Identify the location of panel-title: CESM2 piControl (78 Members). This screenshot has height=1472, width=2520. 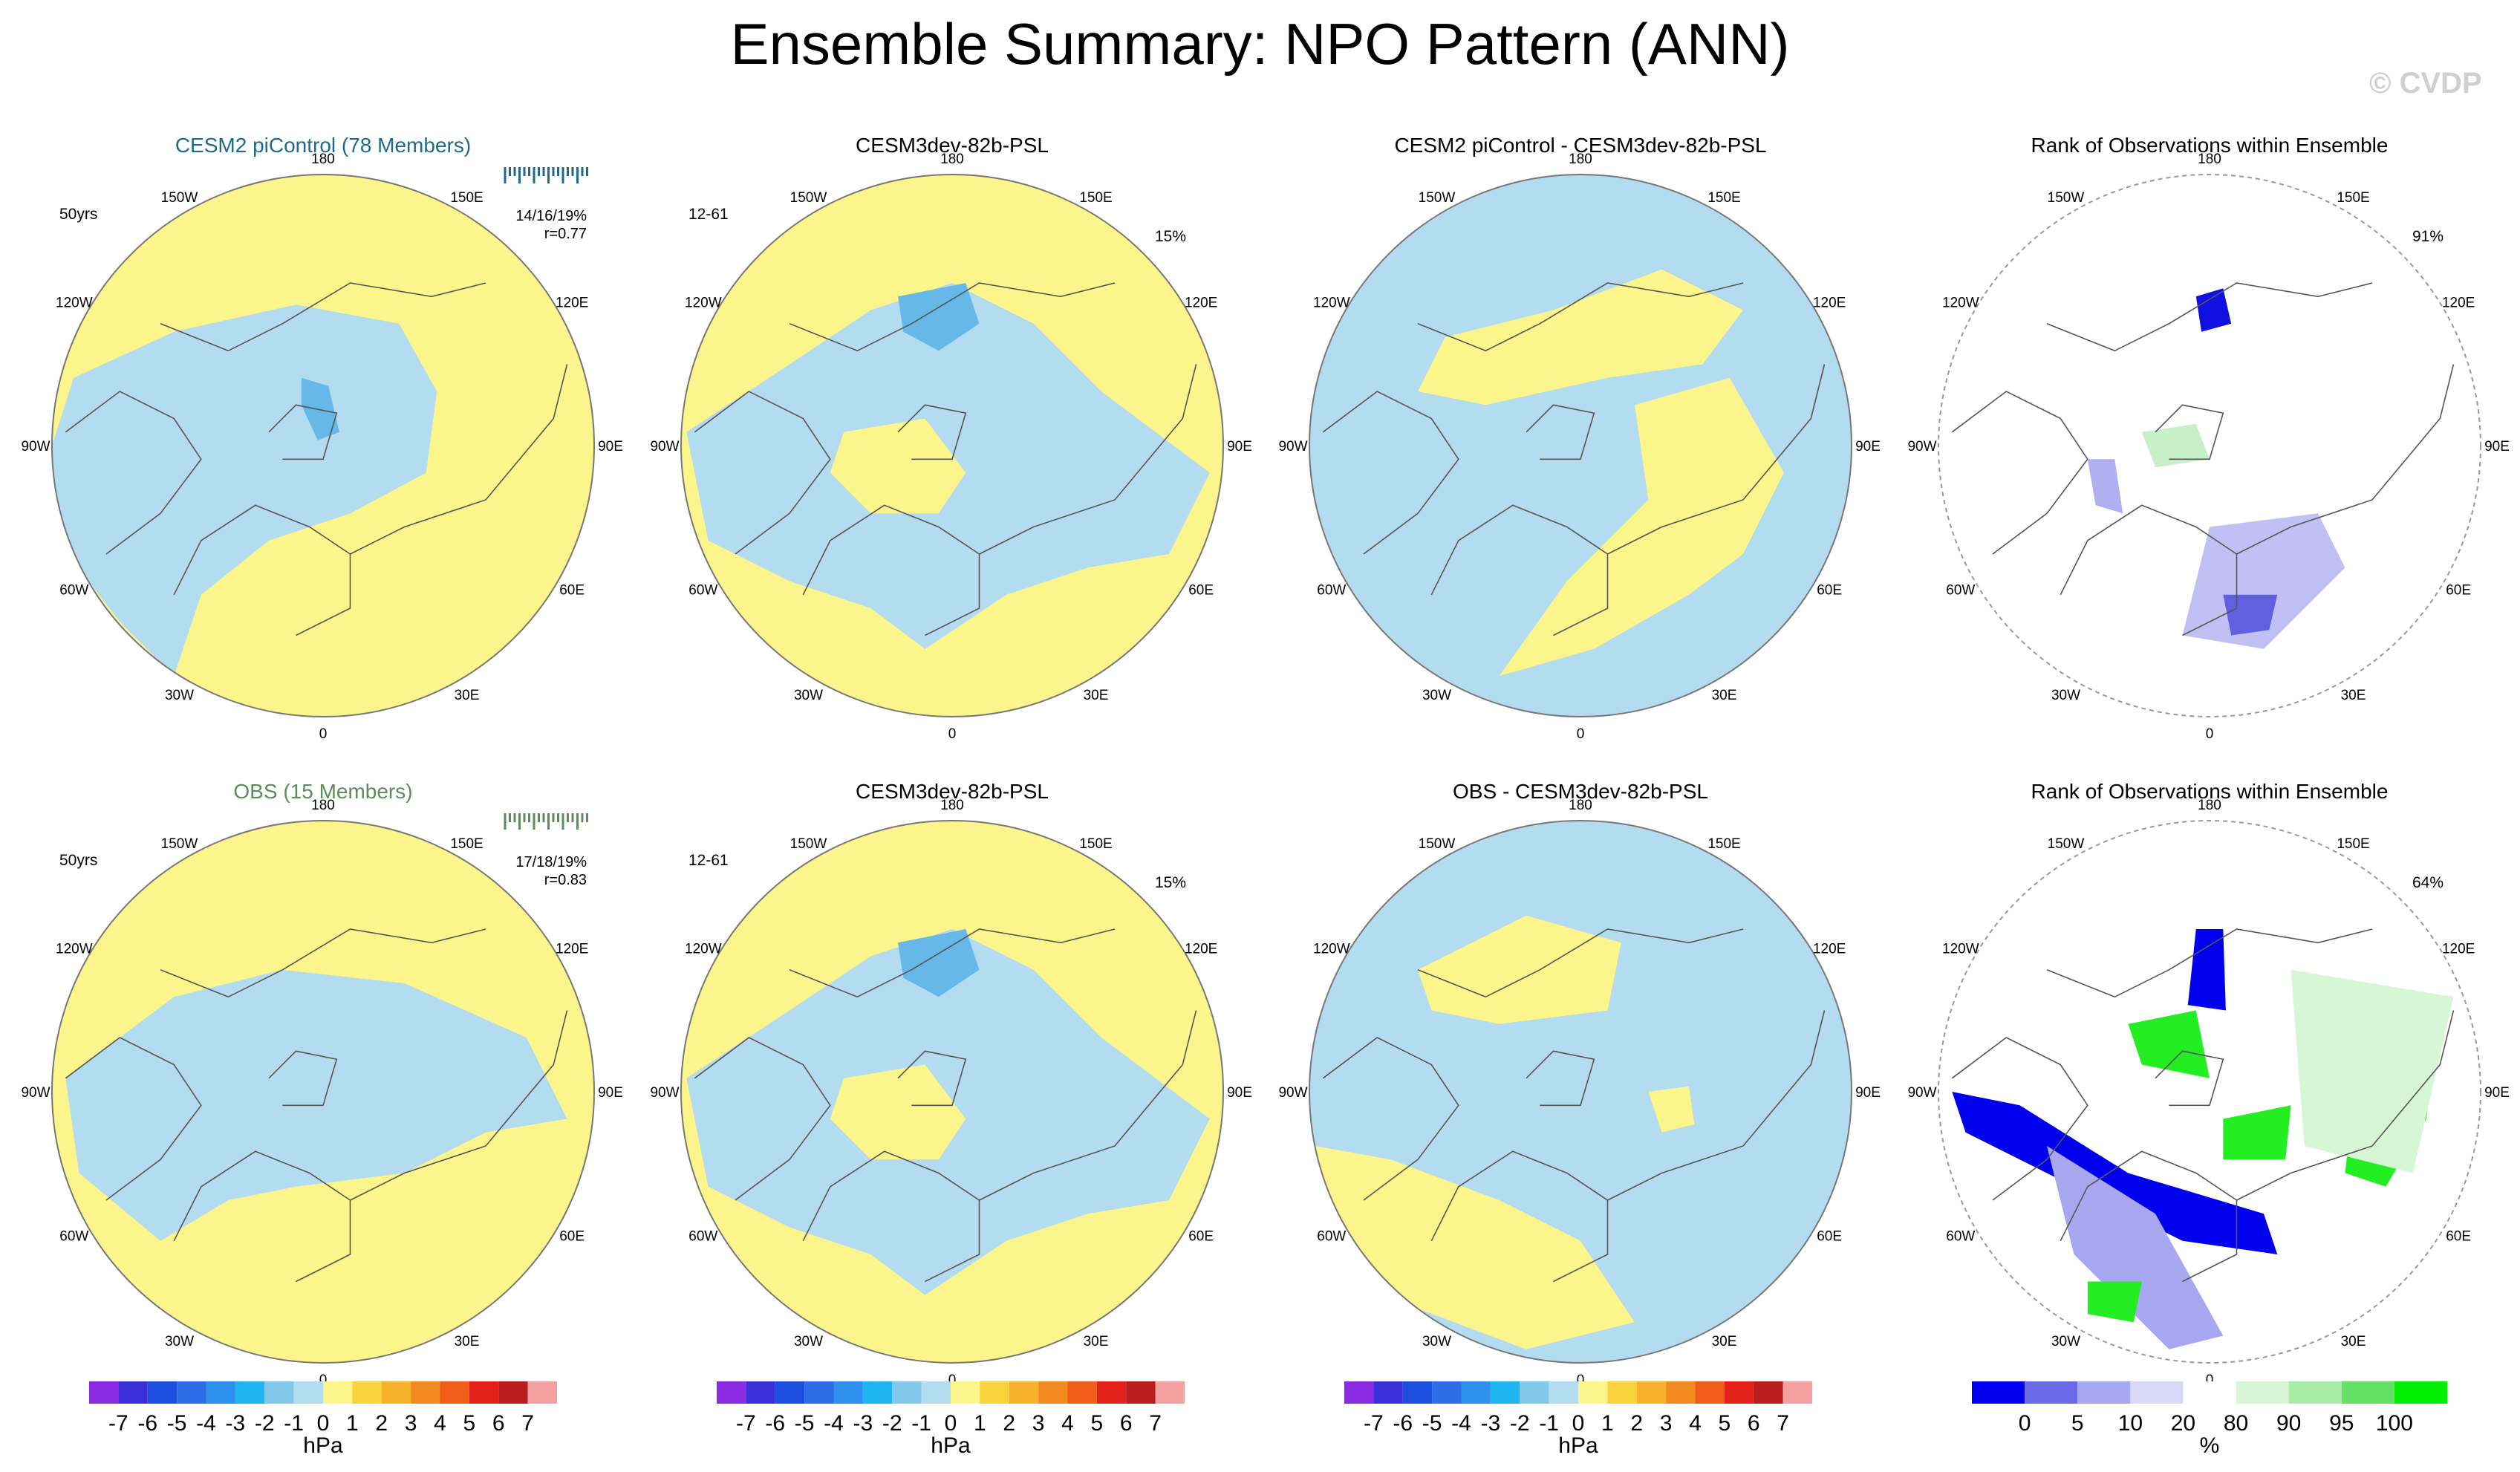
(323, 145).